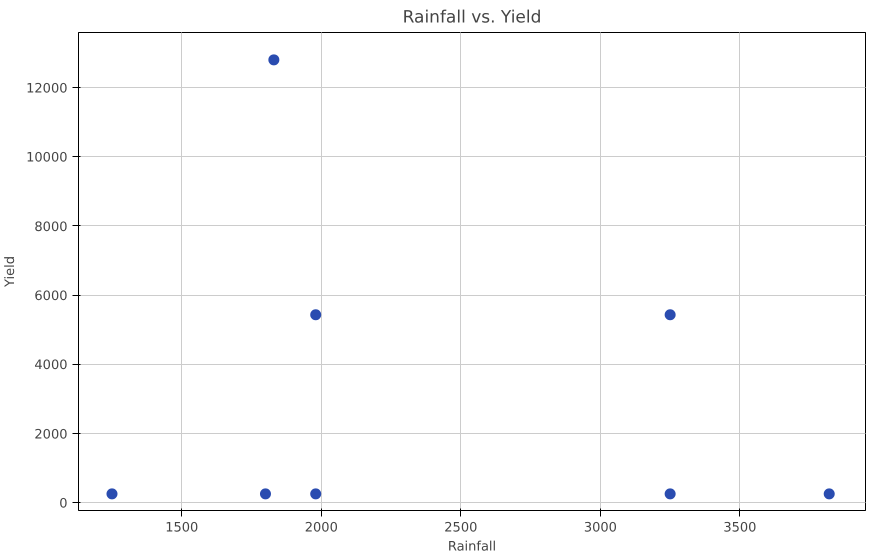 The height and width of the screenshot is (557, 869). Describe the element at coordinates (47, 88) in the screenshot. I see `y-tick-label: 12000` at that location.